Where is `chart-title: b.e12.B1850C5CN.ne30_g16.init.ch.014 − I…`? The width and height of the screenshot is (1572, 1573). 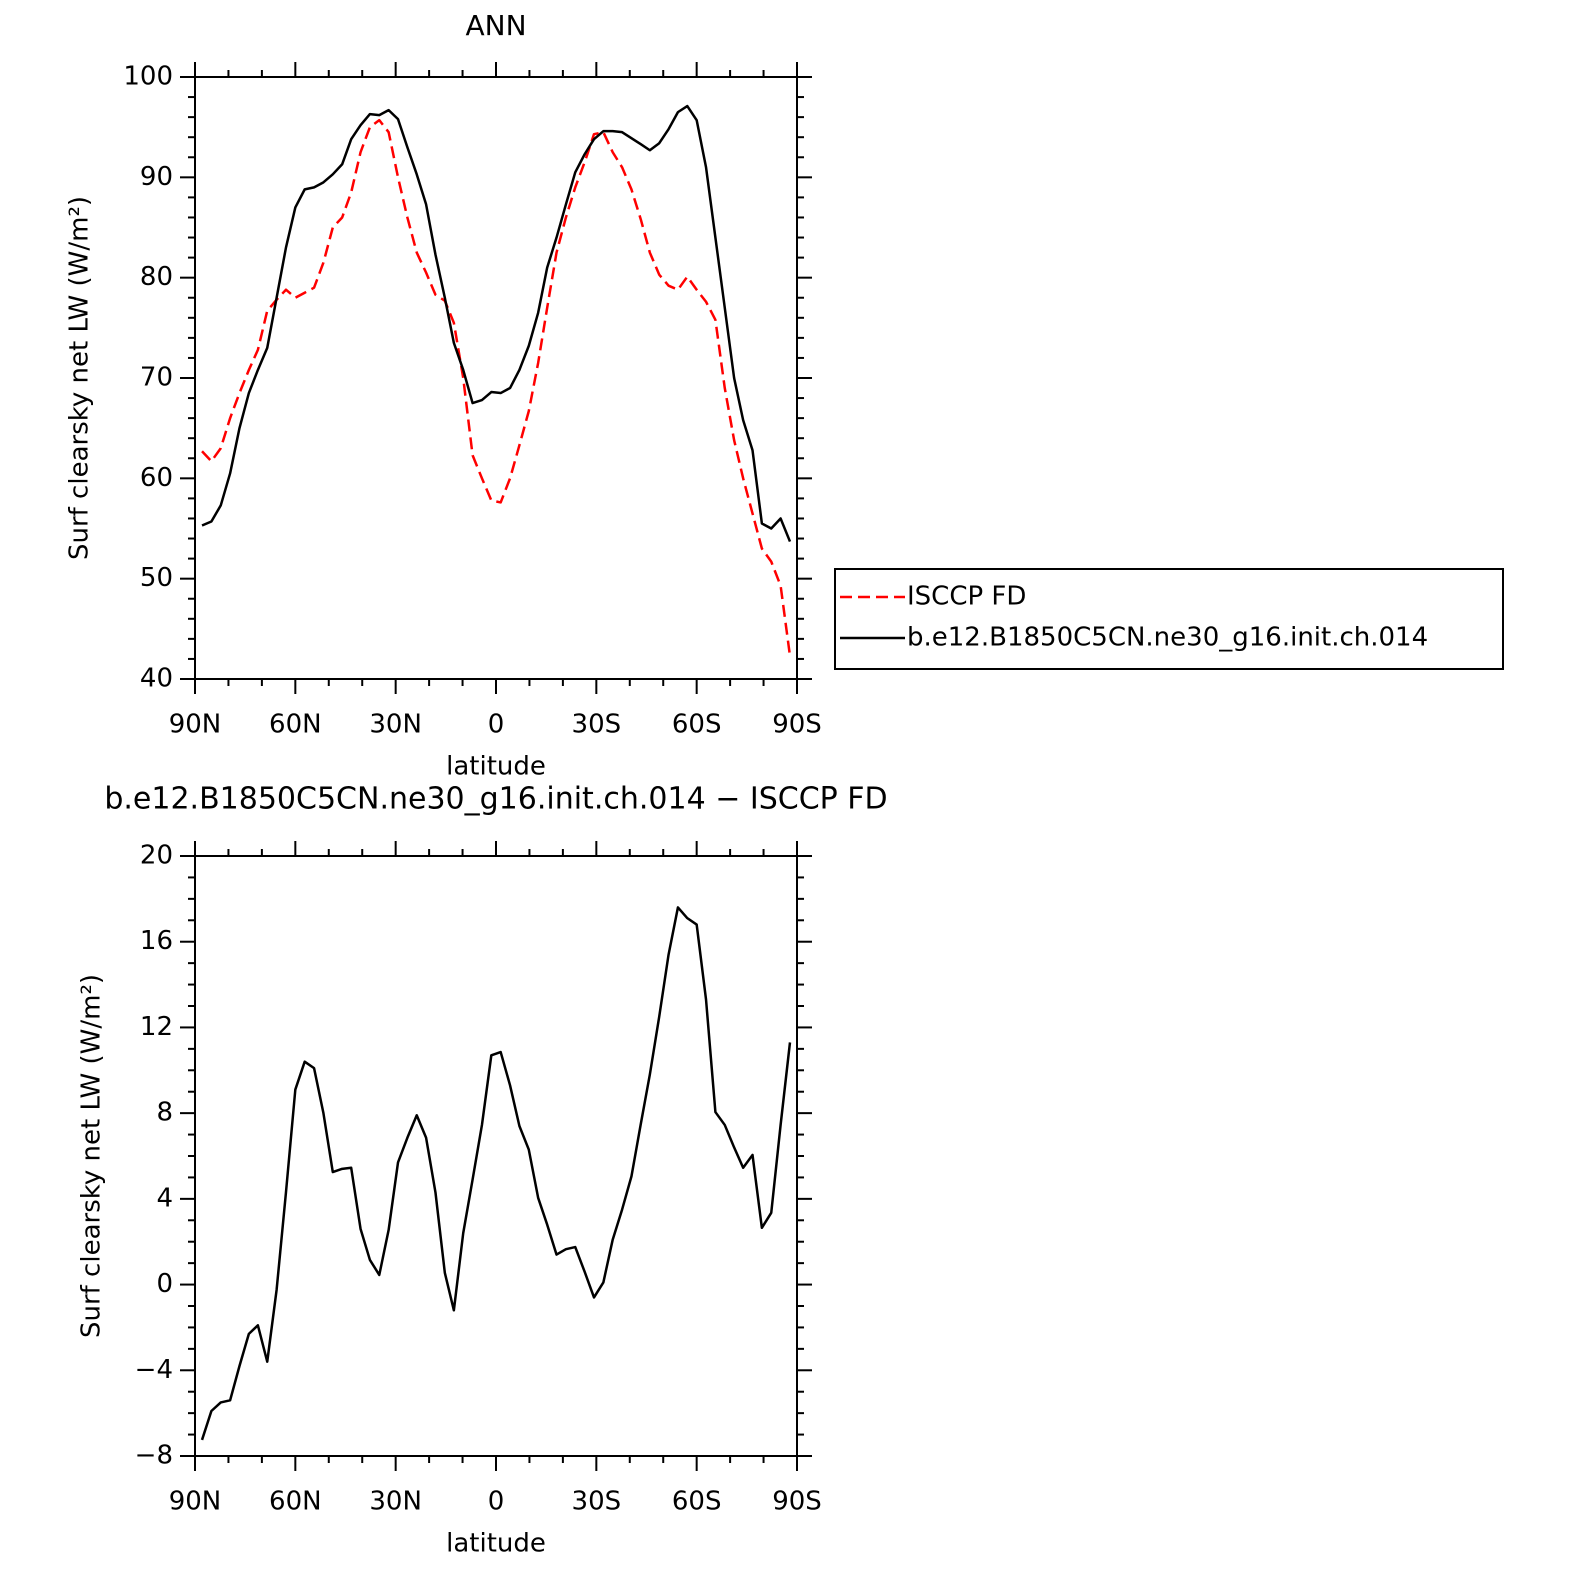
chart-title: b.e12.B1850C5CN.ne30_g16.init.ch.014 − I… is located at coordinates (495, 799).